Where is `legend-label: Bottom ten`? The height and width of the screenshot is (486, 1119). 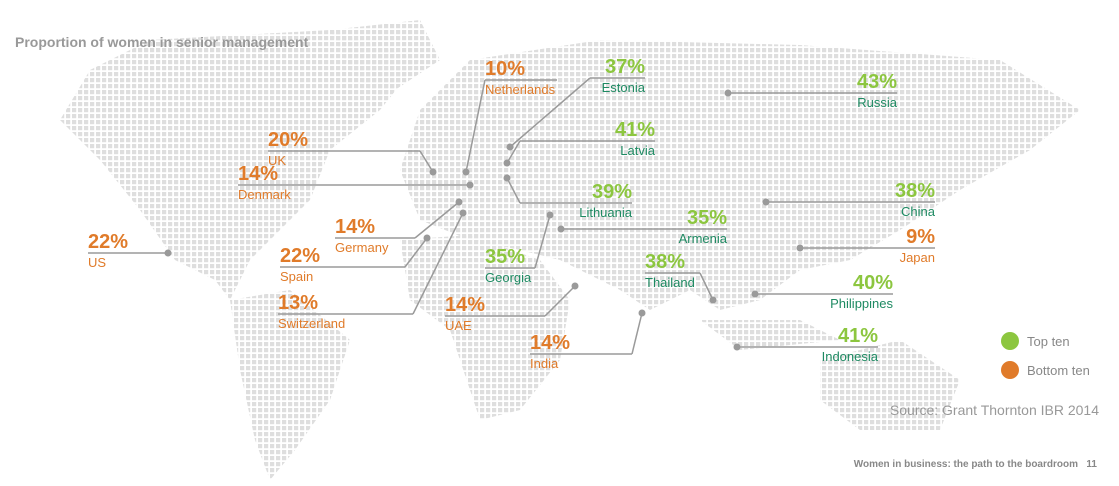 legend-label: Bottom ten is located at coordinates (1058, 370).